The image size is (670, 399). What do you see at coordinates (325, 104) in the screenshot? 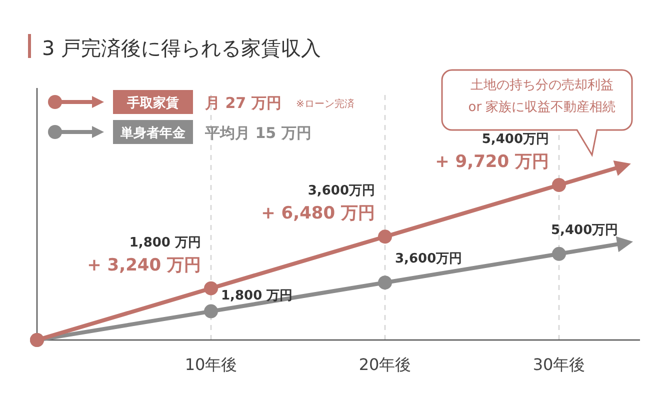
I see `text: ※ローン完済` at bounding box center [325, 104].